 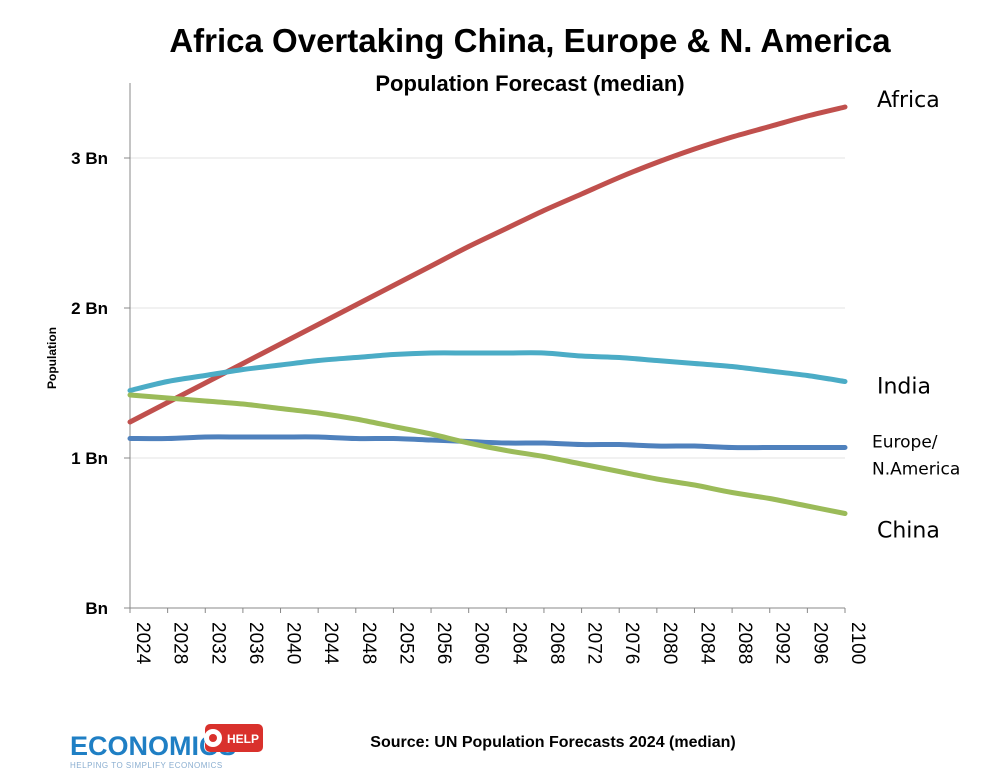 I want to click on logo-gear-hub, so click(x=213, y=738).